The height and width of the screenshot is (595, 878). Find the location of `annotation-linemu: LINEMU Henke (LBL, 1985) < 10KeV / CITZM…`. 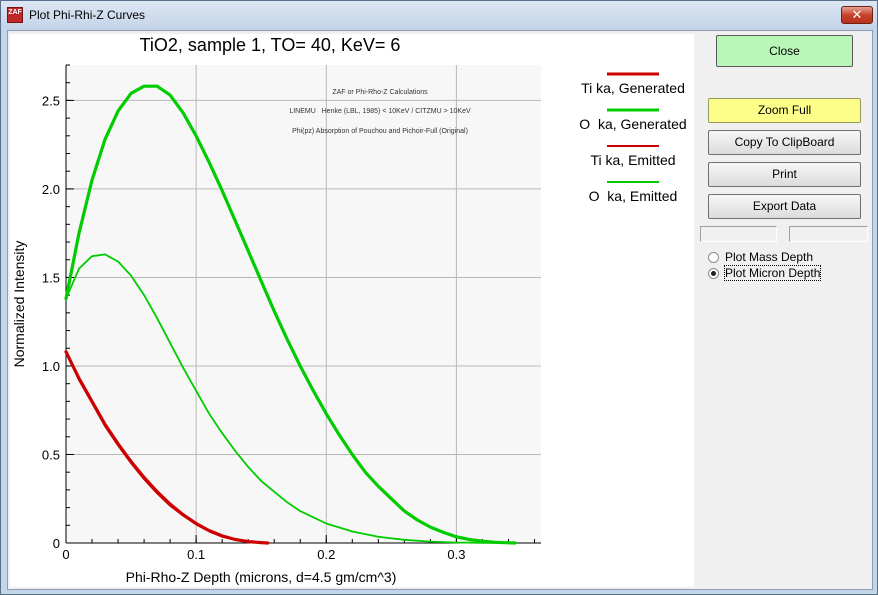

annotation-linemu: LINEMU Henke (LBL, 1985) < 10KeV / CITZM… is located at coordinates (380, 111).